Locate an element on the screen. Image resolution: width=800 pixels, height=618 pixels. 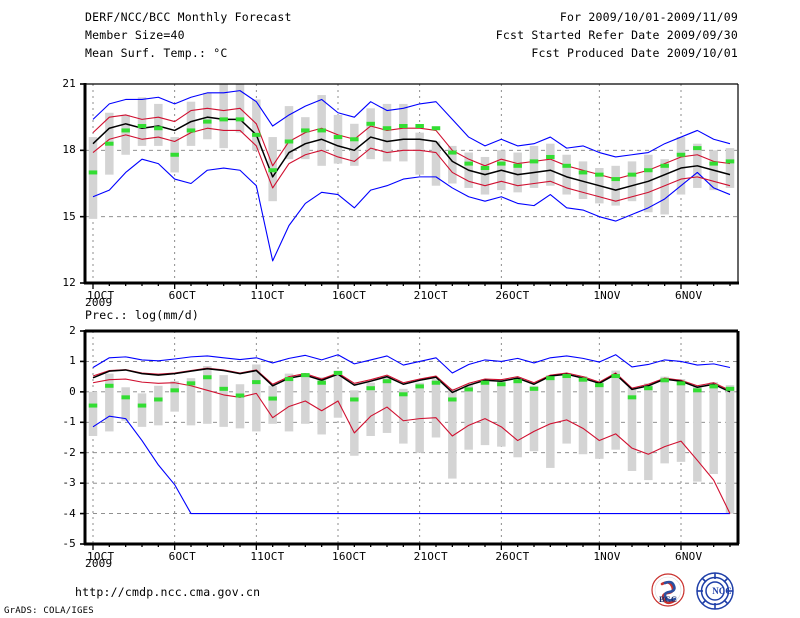
y-tick-label-precipitation-log-neg1: -1 is located at coordinates (69, 422).